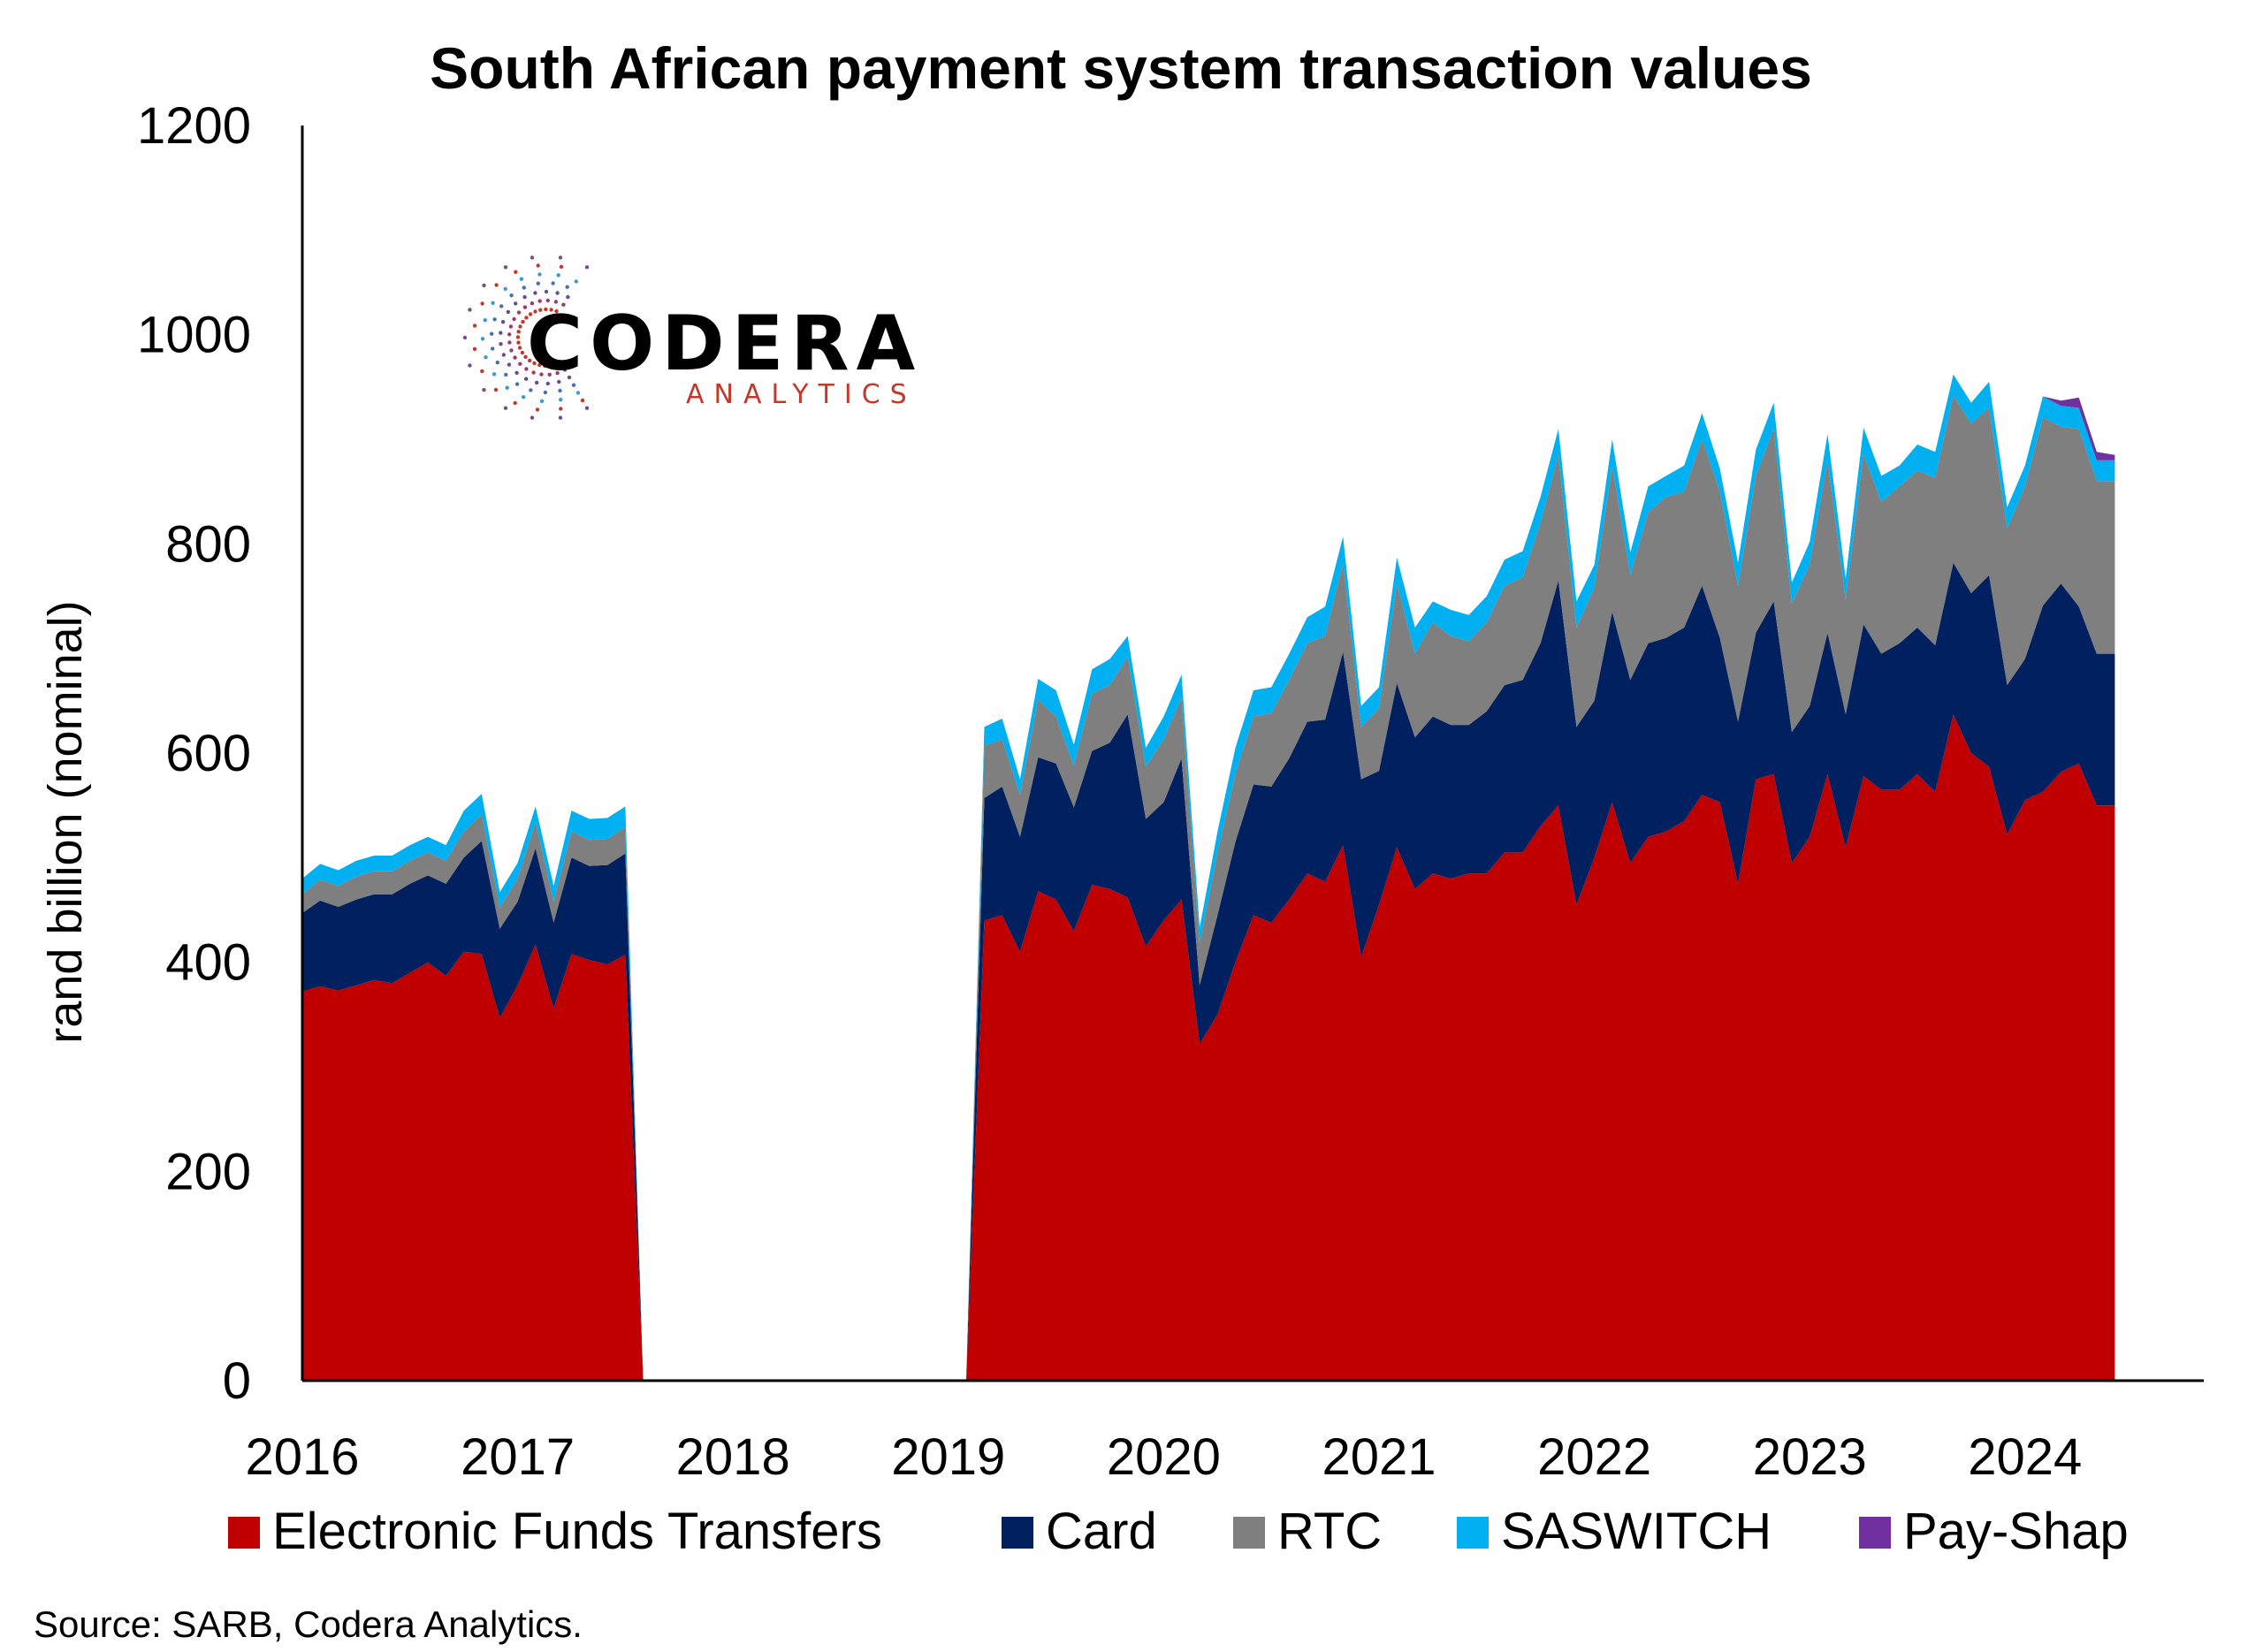 The image size is (2263, 1652). I want to click on y-axis-ticks: 0 200 400 600 800 1000 1200, so click(194, 754).